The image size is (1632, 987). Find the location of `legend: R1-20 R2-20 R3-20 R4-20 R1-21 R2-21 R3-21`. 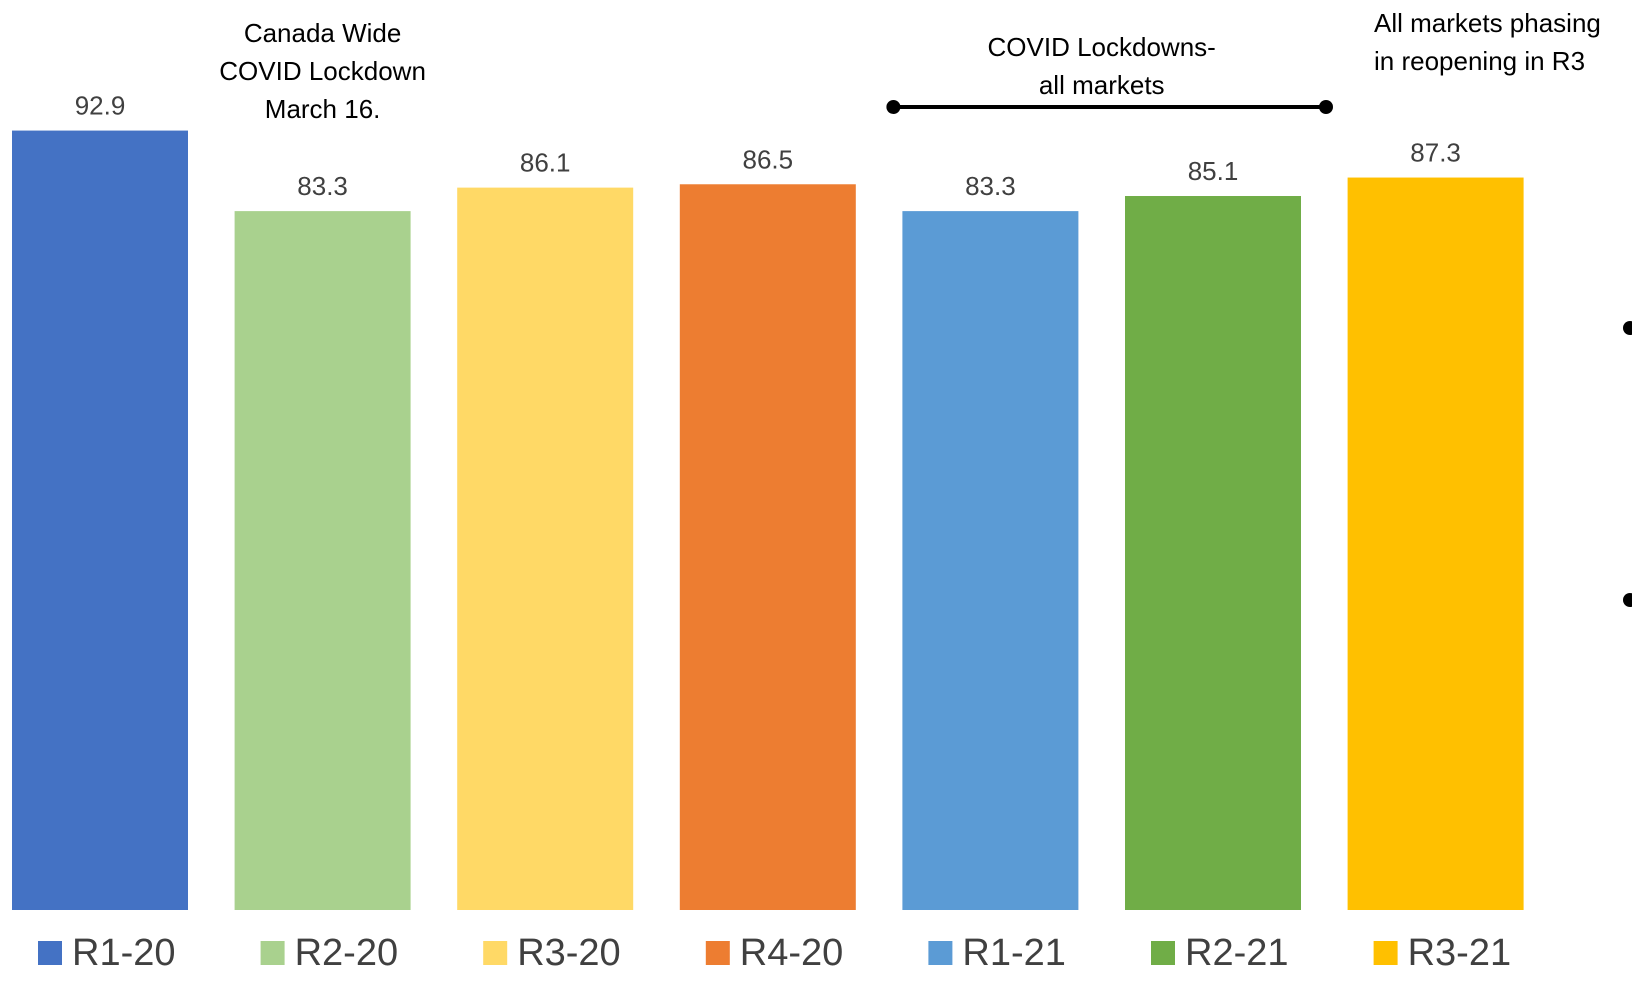

legend: R1-20 R2-20 R3-20 R4-20 R1-21 R2-21 R3-21 is located at coordinates (774, 953).